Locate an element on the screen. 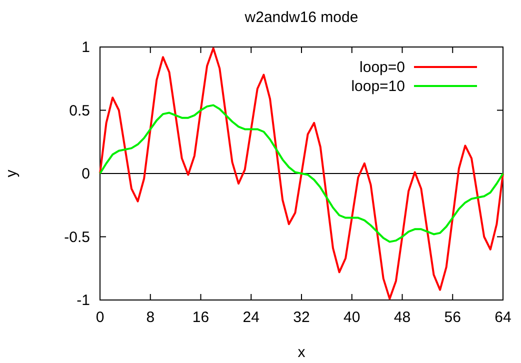  chart-title: w2andw16 mode is located at coordinates (301, 17).